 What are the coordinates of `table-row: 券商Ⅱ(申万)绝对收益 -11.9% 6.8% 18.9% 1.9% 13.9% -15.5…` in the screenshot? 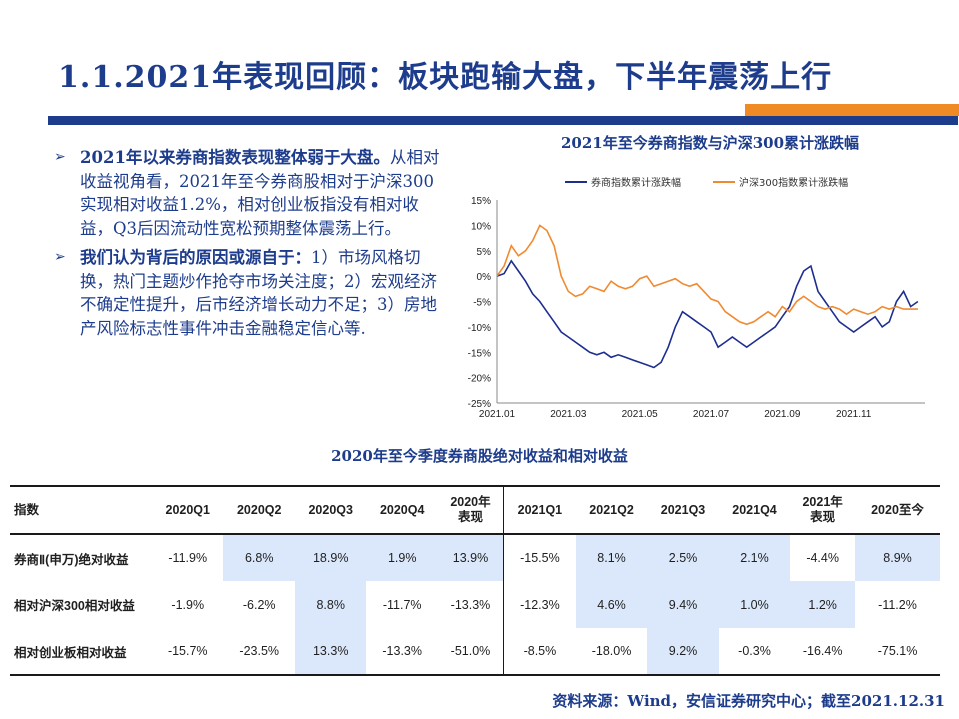 It's located at (475, 557).